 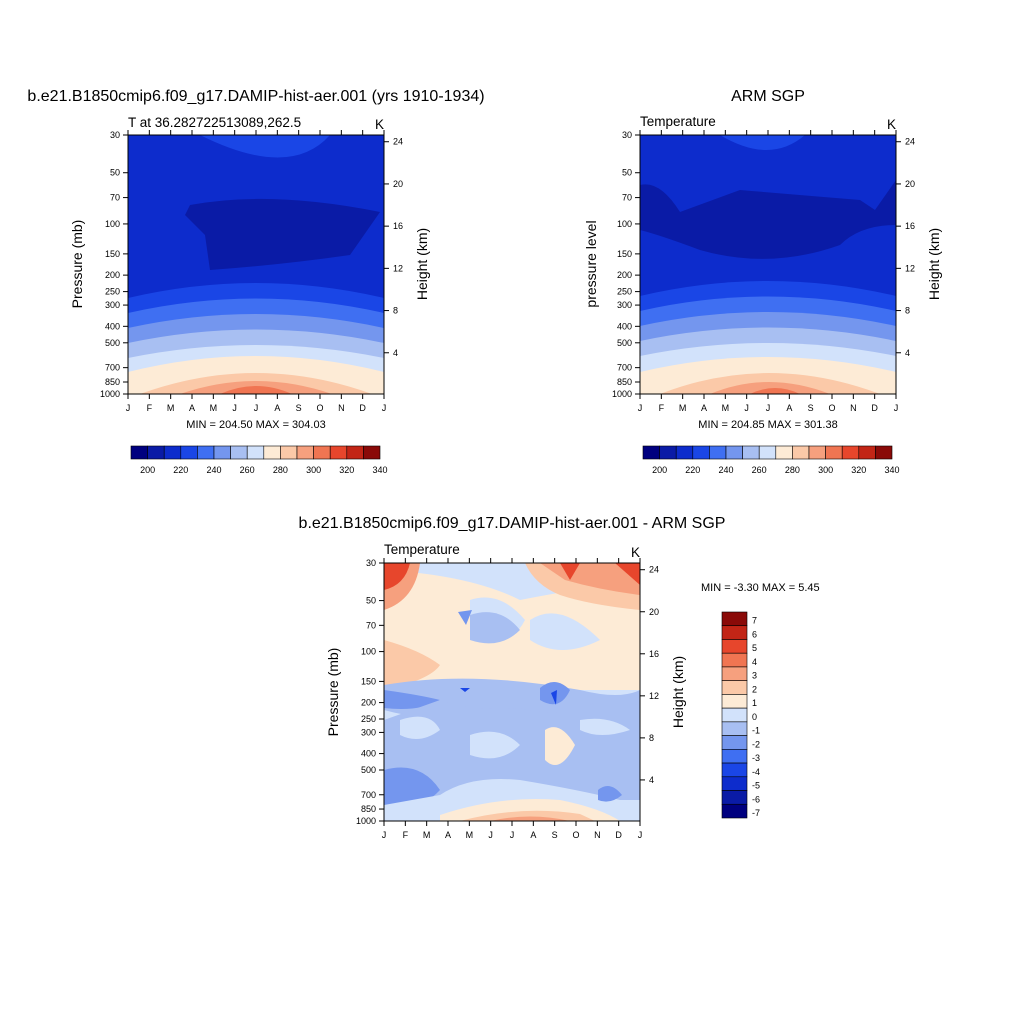 I want to click on model-y2-tick-label: 4, so click(x=395, y=353).